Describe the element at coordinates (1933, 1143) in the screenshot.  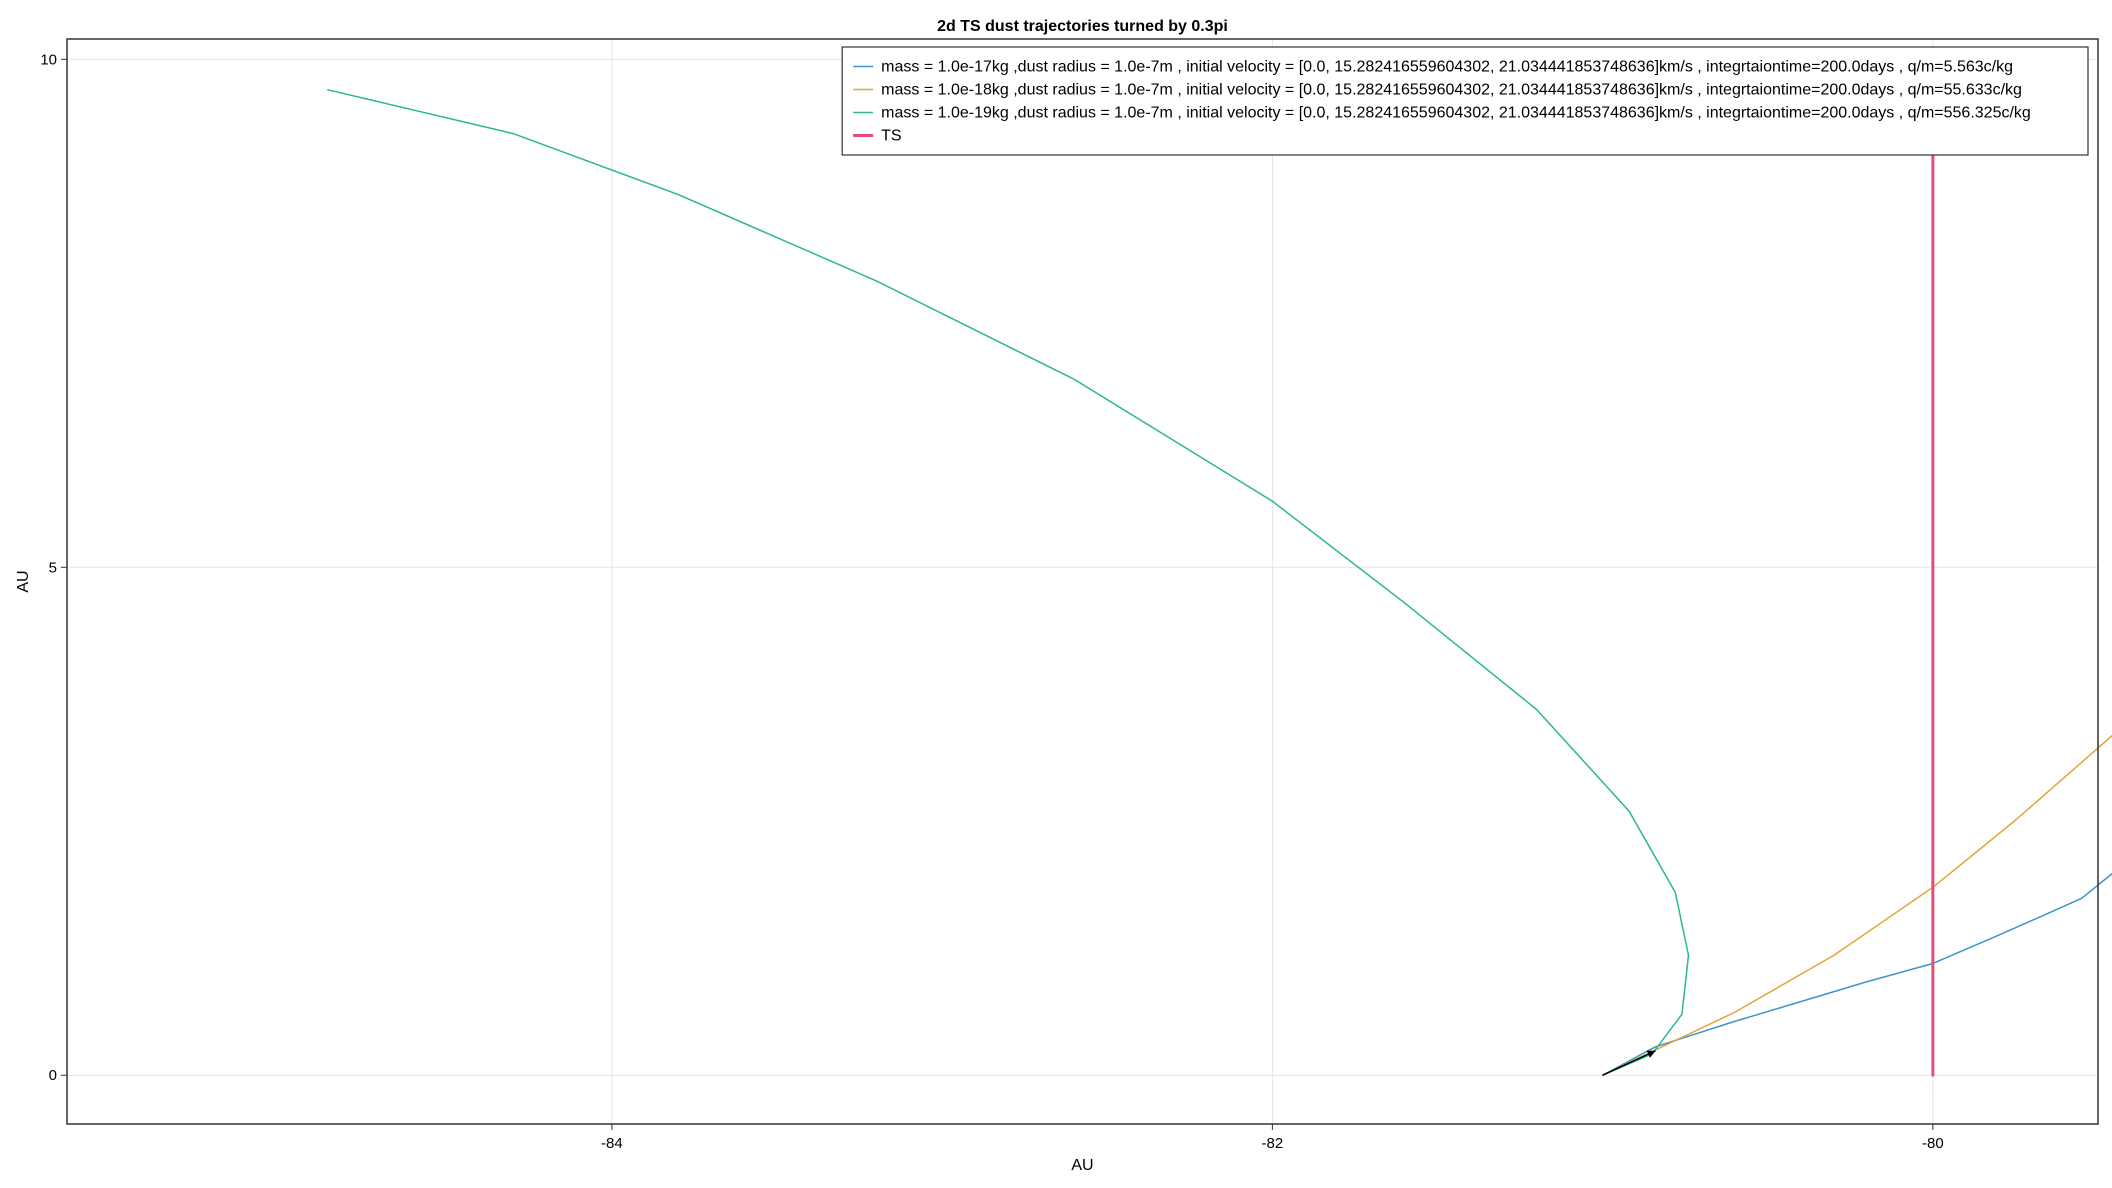
I see `x-tick-label-2: -80` at that location.